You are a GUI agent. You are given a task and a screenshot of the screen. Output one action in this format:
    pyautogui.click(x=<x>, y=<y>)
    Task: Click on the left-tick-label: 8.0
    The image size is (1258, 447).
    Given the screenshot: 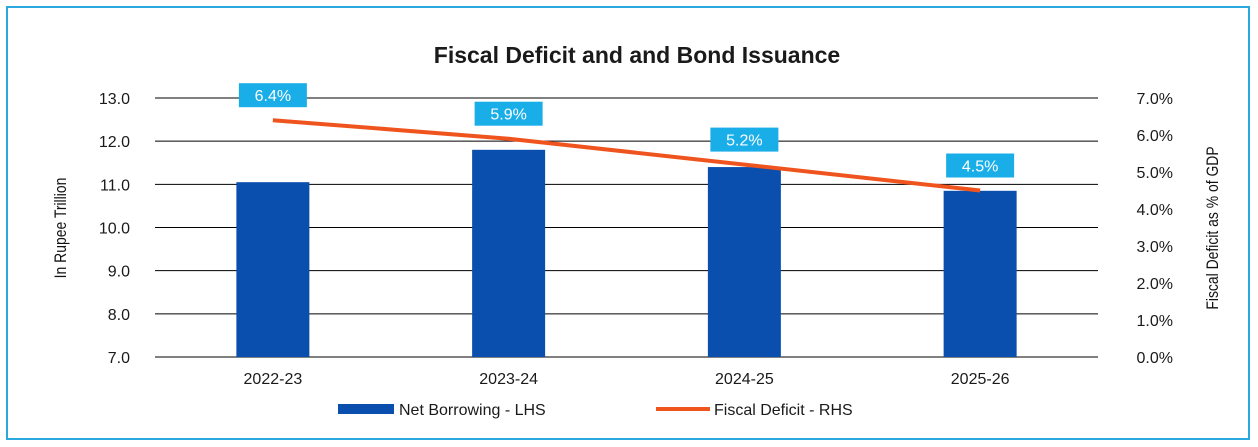 What is the action you would take?
    pyautogui.click(x=119, y=315)
    